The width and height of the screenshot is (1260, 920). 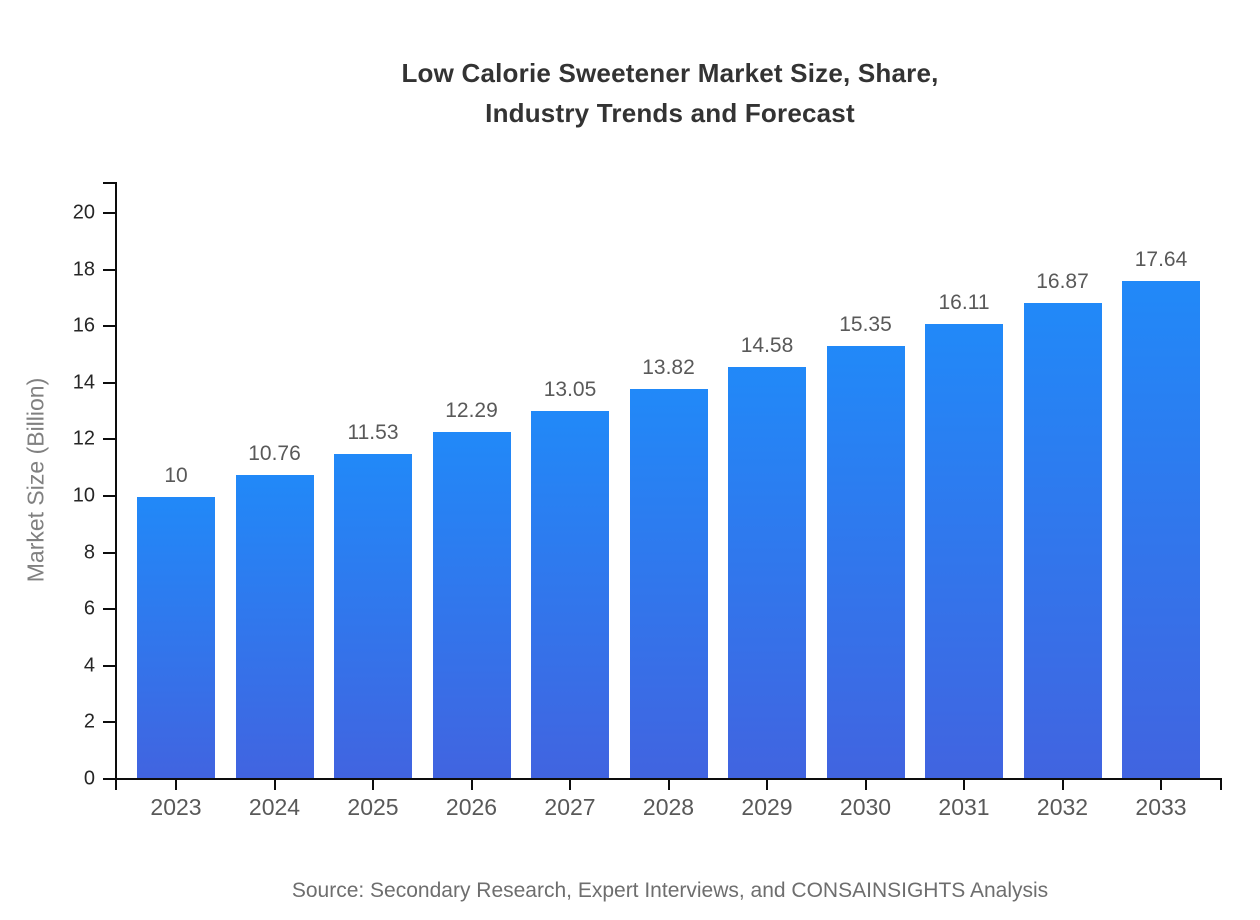 What do you see at coordinates (1161, 259) in the screenshot?
I see `bar-value-label: 17.64` at bounding box center [1161, 259].